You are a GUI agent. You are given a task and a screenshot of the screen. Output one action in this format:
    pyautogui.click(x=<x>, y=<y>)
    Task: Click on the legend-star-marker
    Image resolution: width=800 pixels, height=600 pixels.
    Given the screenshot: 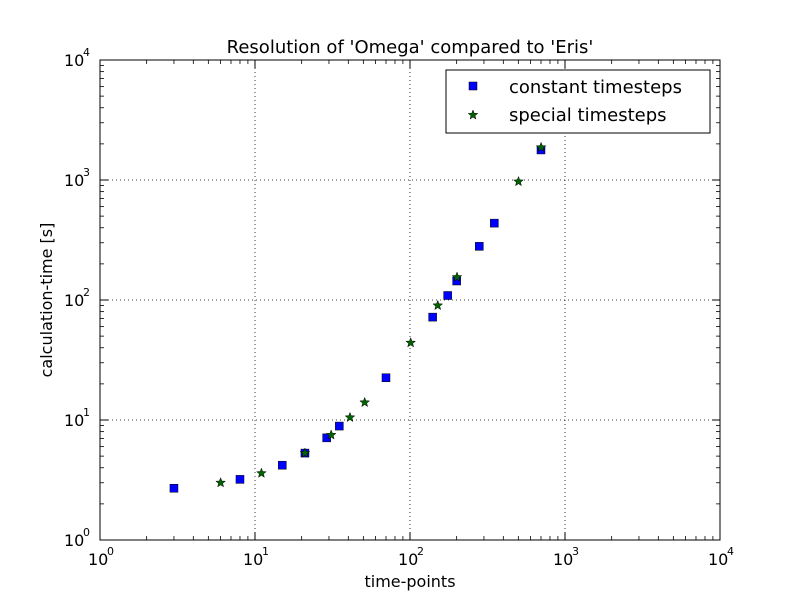 What is the action you would take?
    pyautogui.click(x=473, y=114)
    